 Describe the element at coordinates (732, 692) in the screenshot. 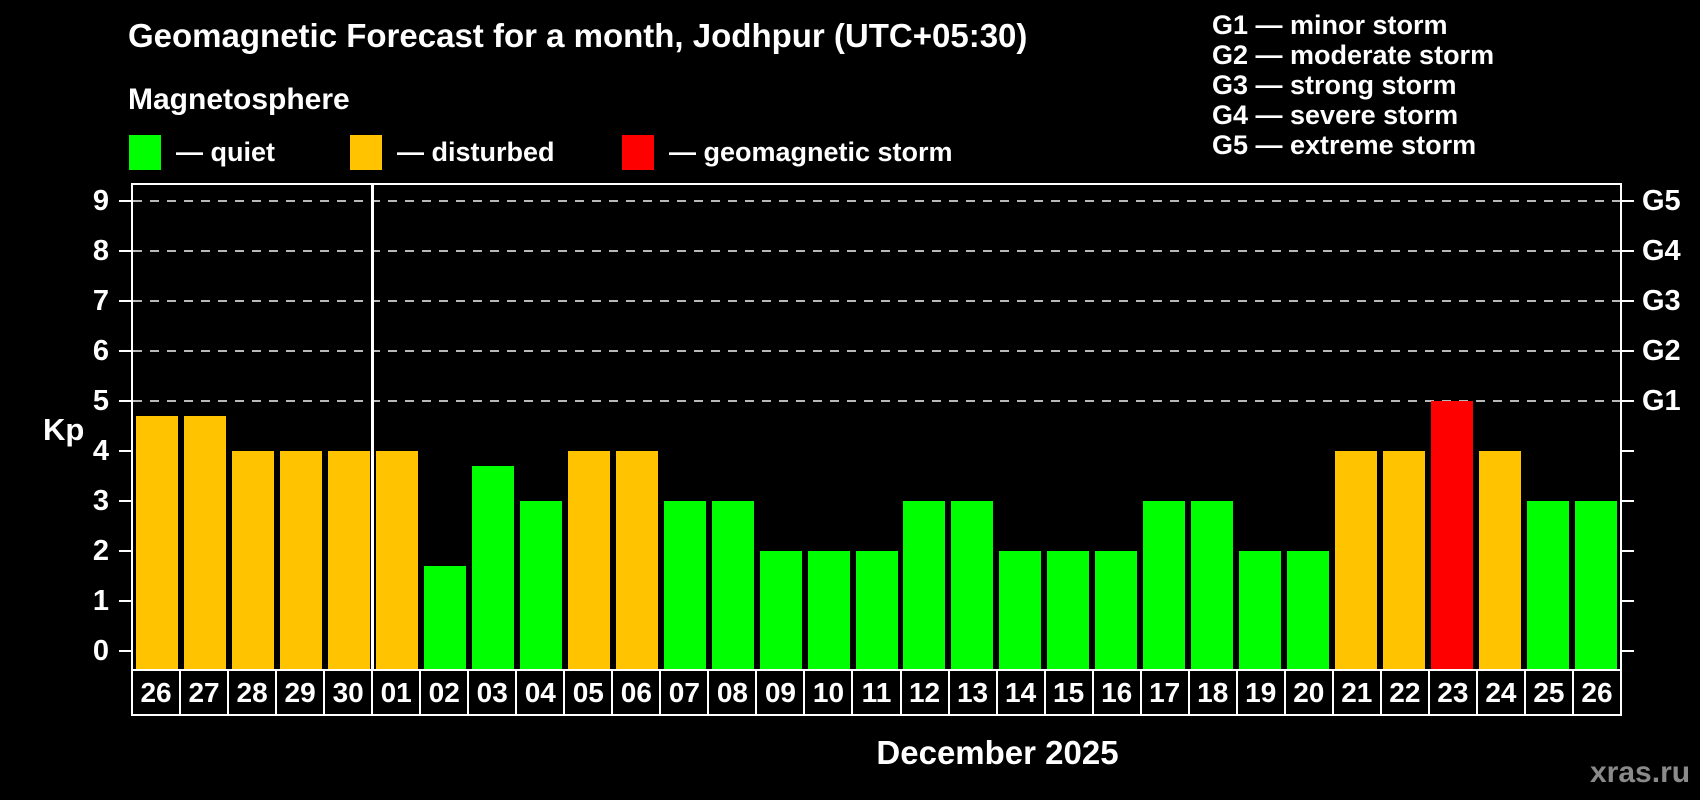

I see `day-label-cell: 08` at that location.